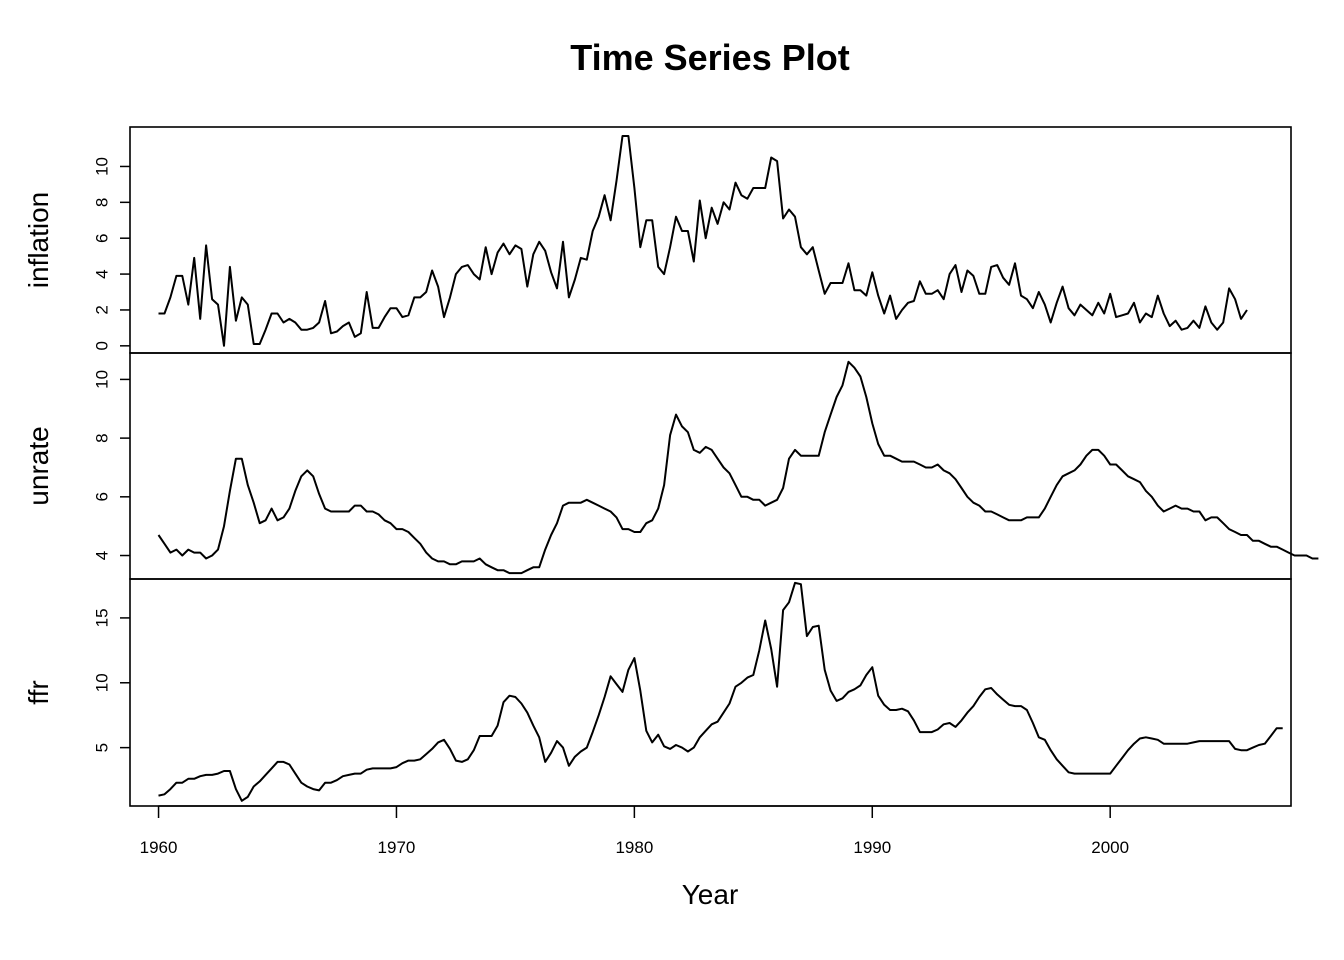 Image resolution: width=1344 pixels, height=960 pixels. Describe the element at coordinates (709, 57) in the screenshot. I see `chart-title: Time Series Plot` at that location.